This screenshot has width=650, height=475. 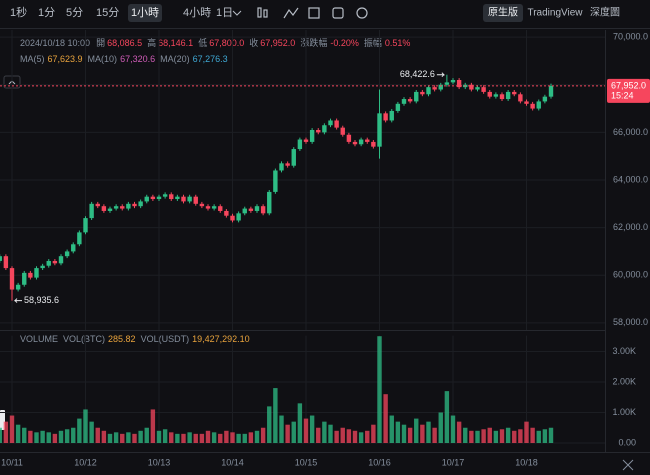 I want to click on info-text: 開, so click(x=100, y=43).